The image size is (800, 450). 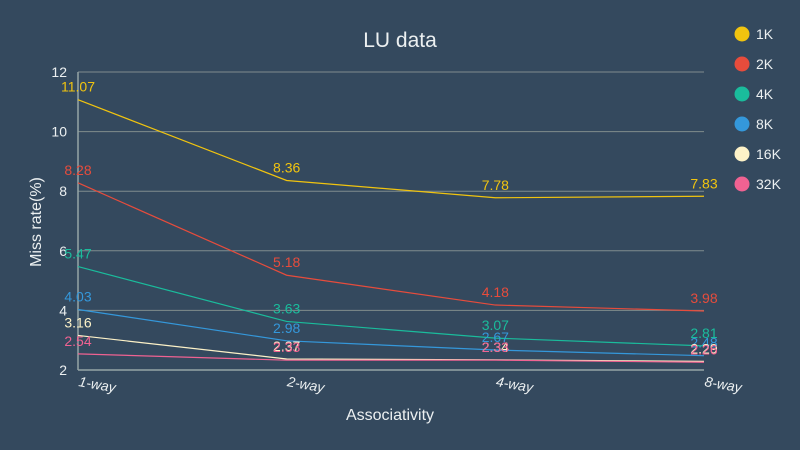 I want to click on data-label: 7.83, so click(x=703, y=183).